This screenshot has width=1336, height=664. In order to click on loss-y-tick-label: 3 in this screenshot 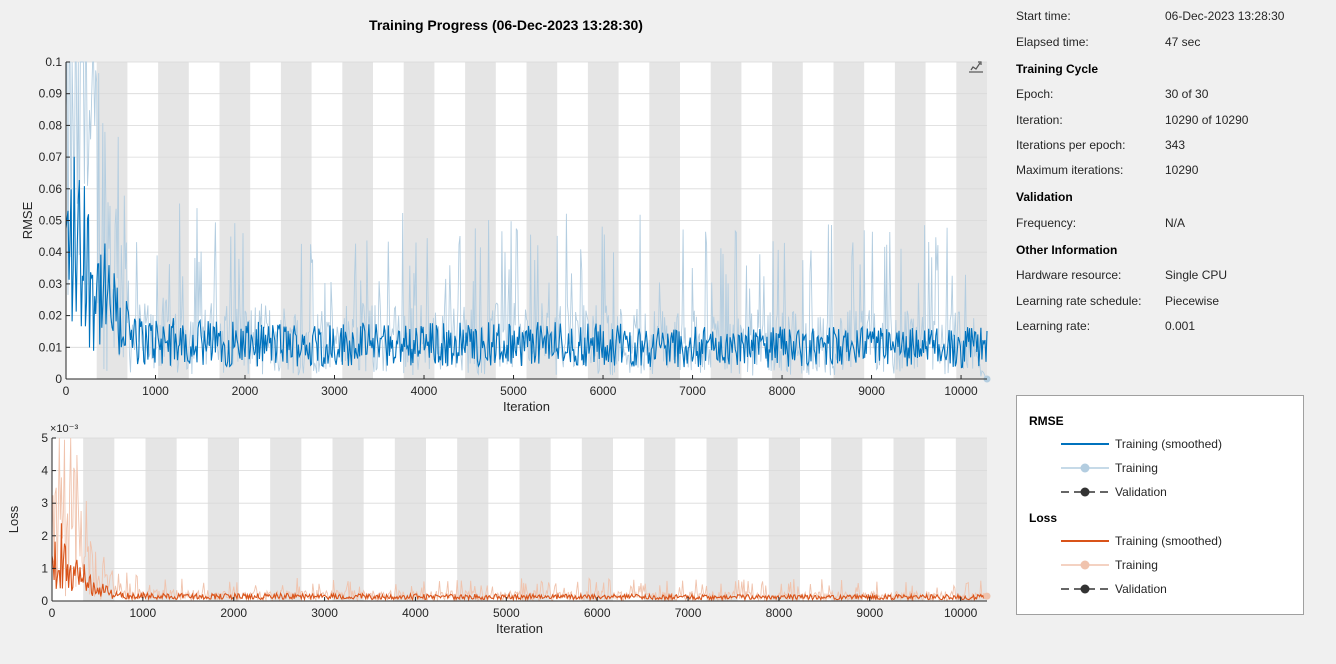, I will do `click(44, 503)`.